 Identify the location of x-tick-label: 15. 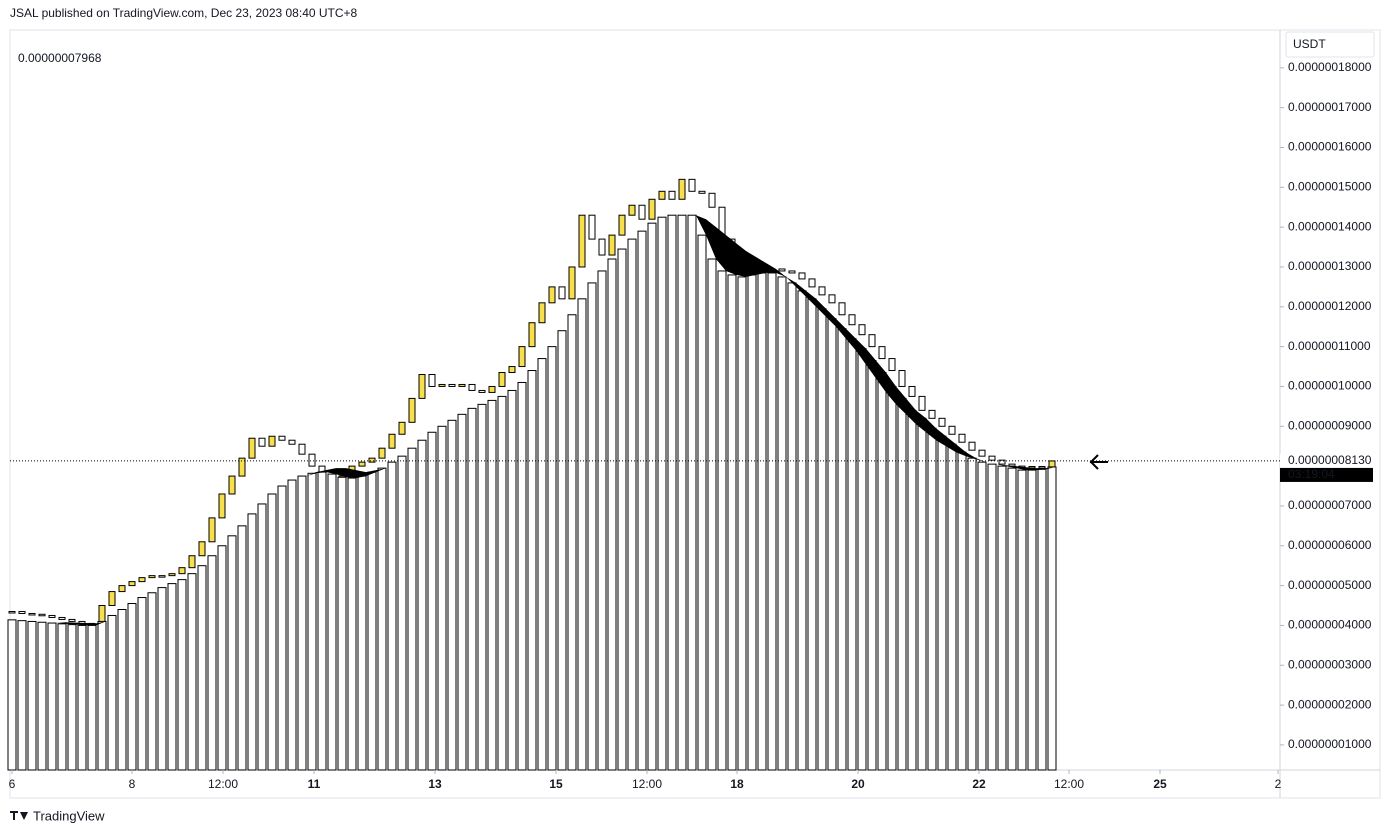
(556, 784).